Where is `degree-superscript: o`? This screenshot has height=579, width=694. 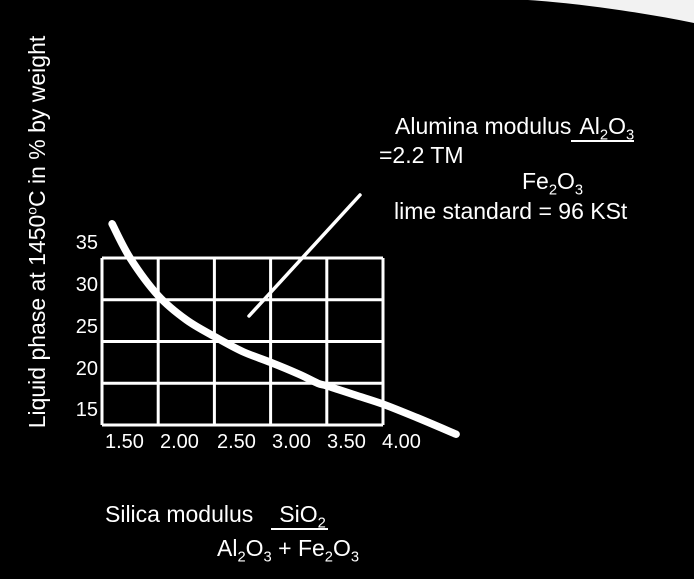 degree-superscript: o is located at coordinates (32, 211).